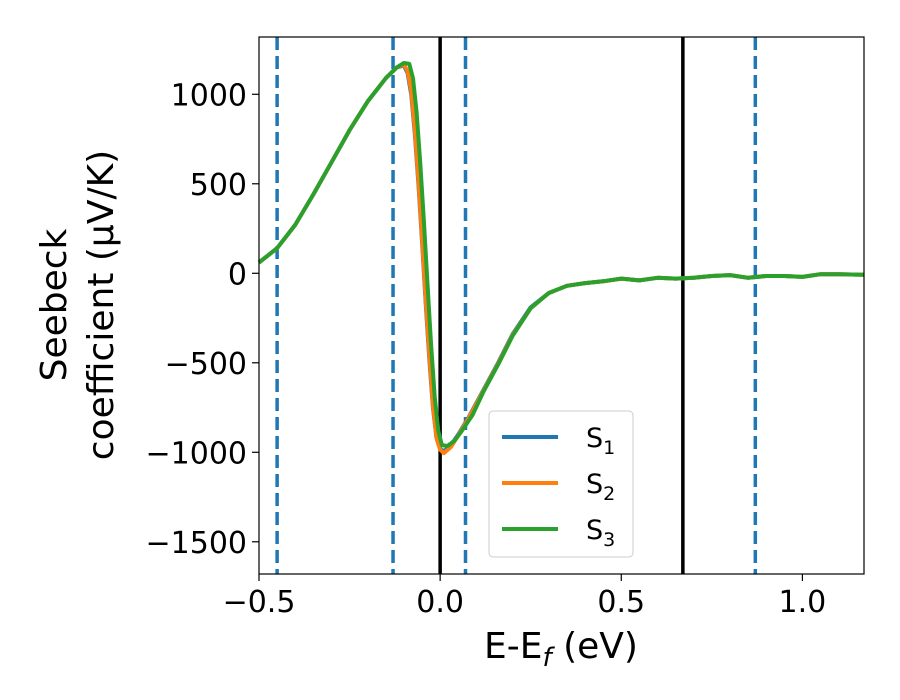  What do you see at coordinates (209, 95) in the screenshot?
I see `y-tick-label: 1000` at bounding box center [209, 95].